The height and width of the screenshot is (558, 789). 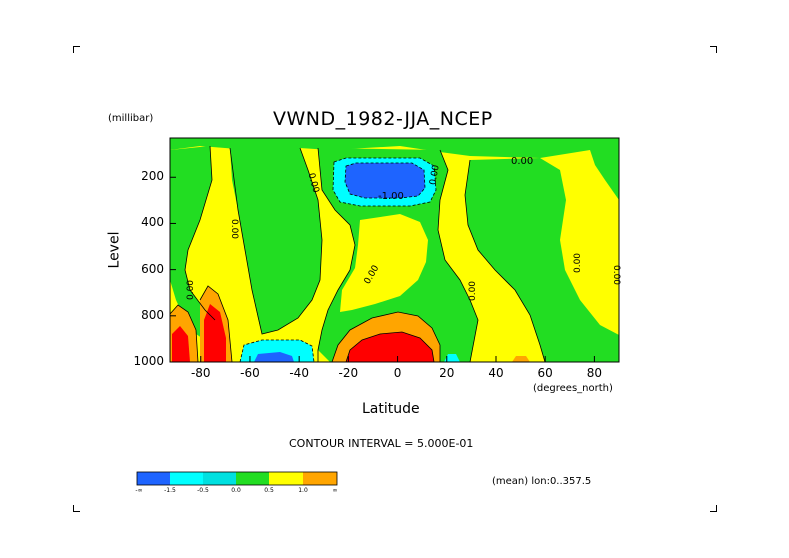 I want to click on corner-mark-top-right, so click(x=713, y=49).